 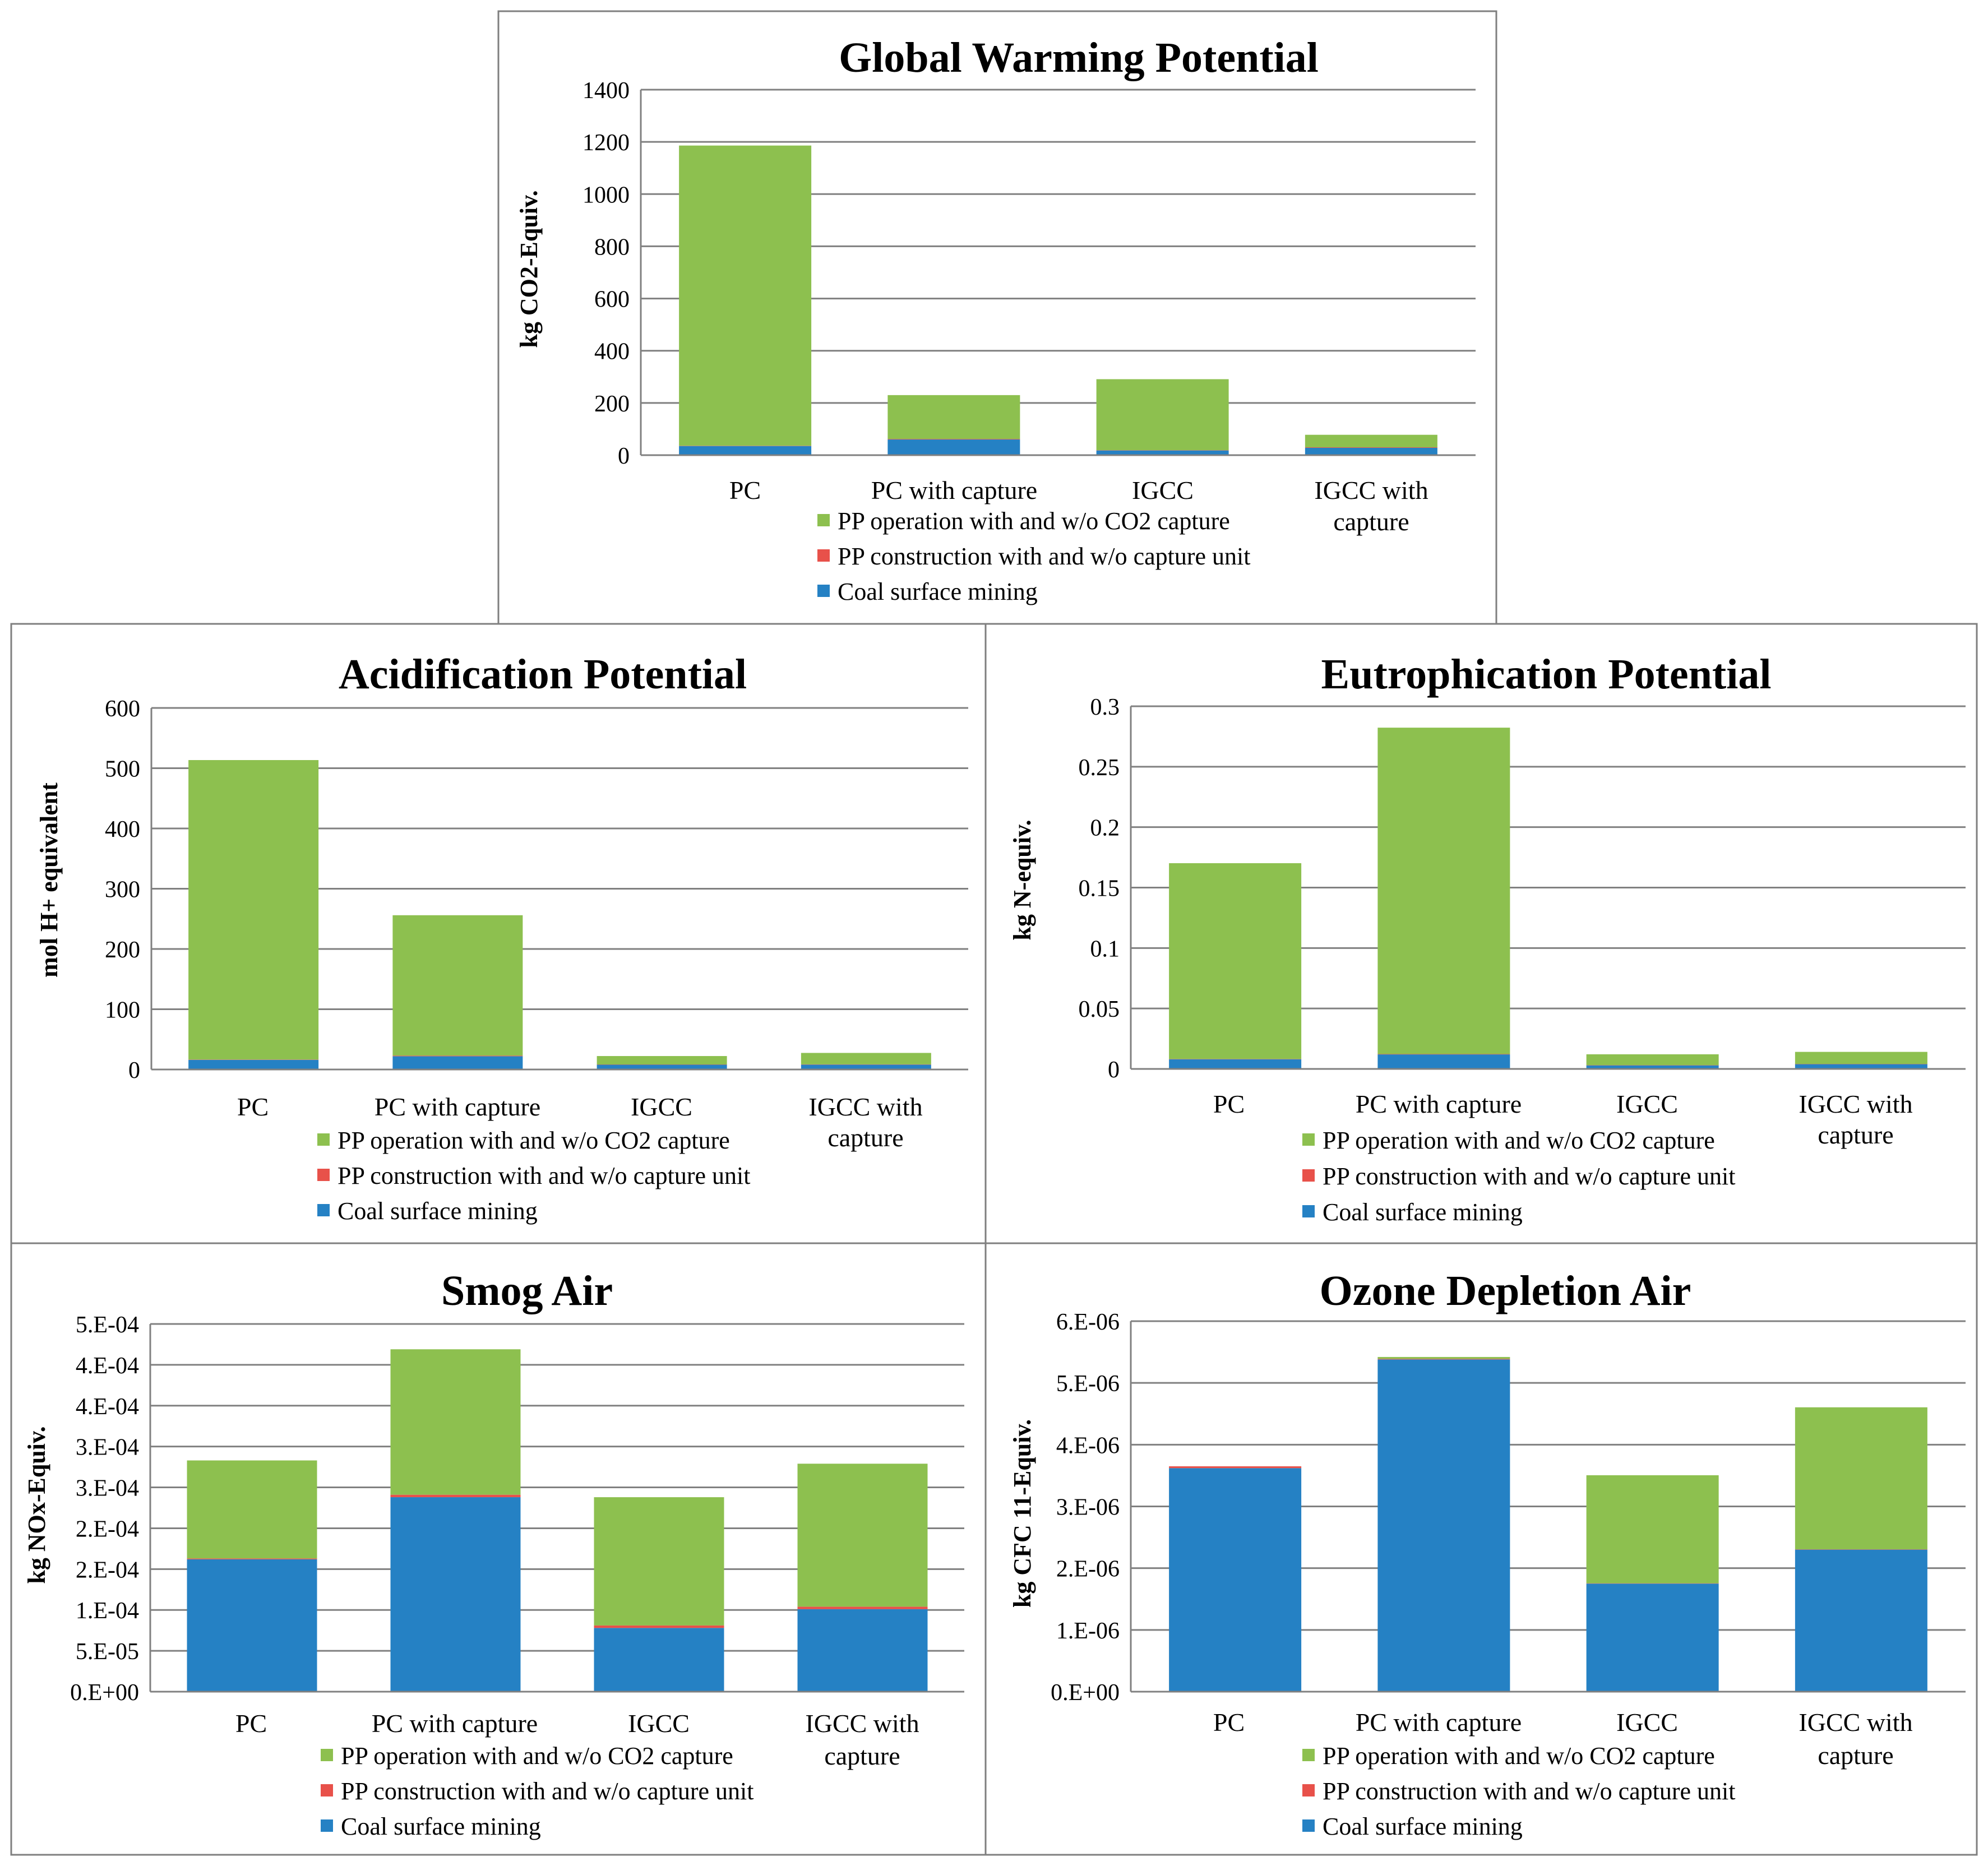 I want to click on legend-swatch-operation, so click(x=1309, y=1755).